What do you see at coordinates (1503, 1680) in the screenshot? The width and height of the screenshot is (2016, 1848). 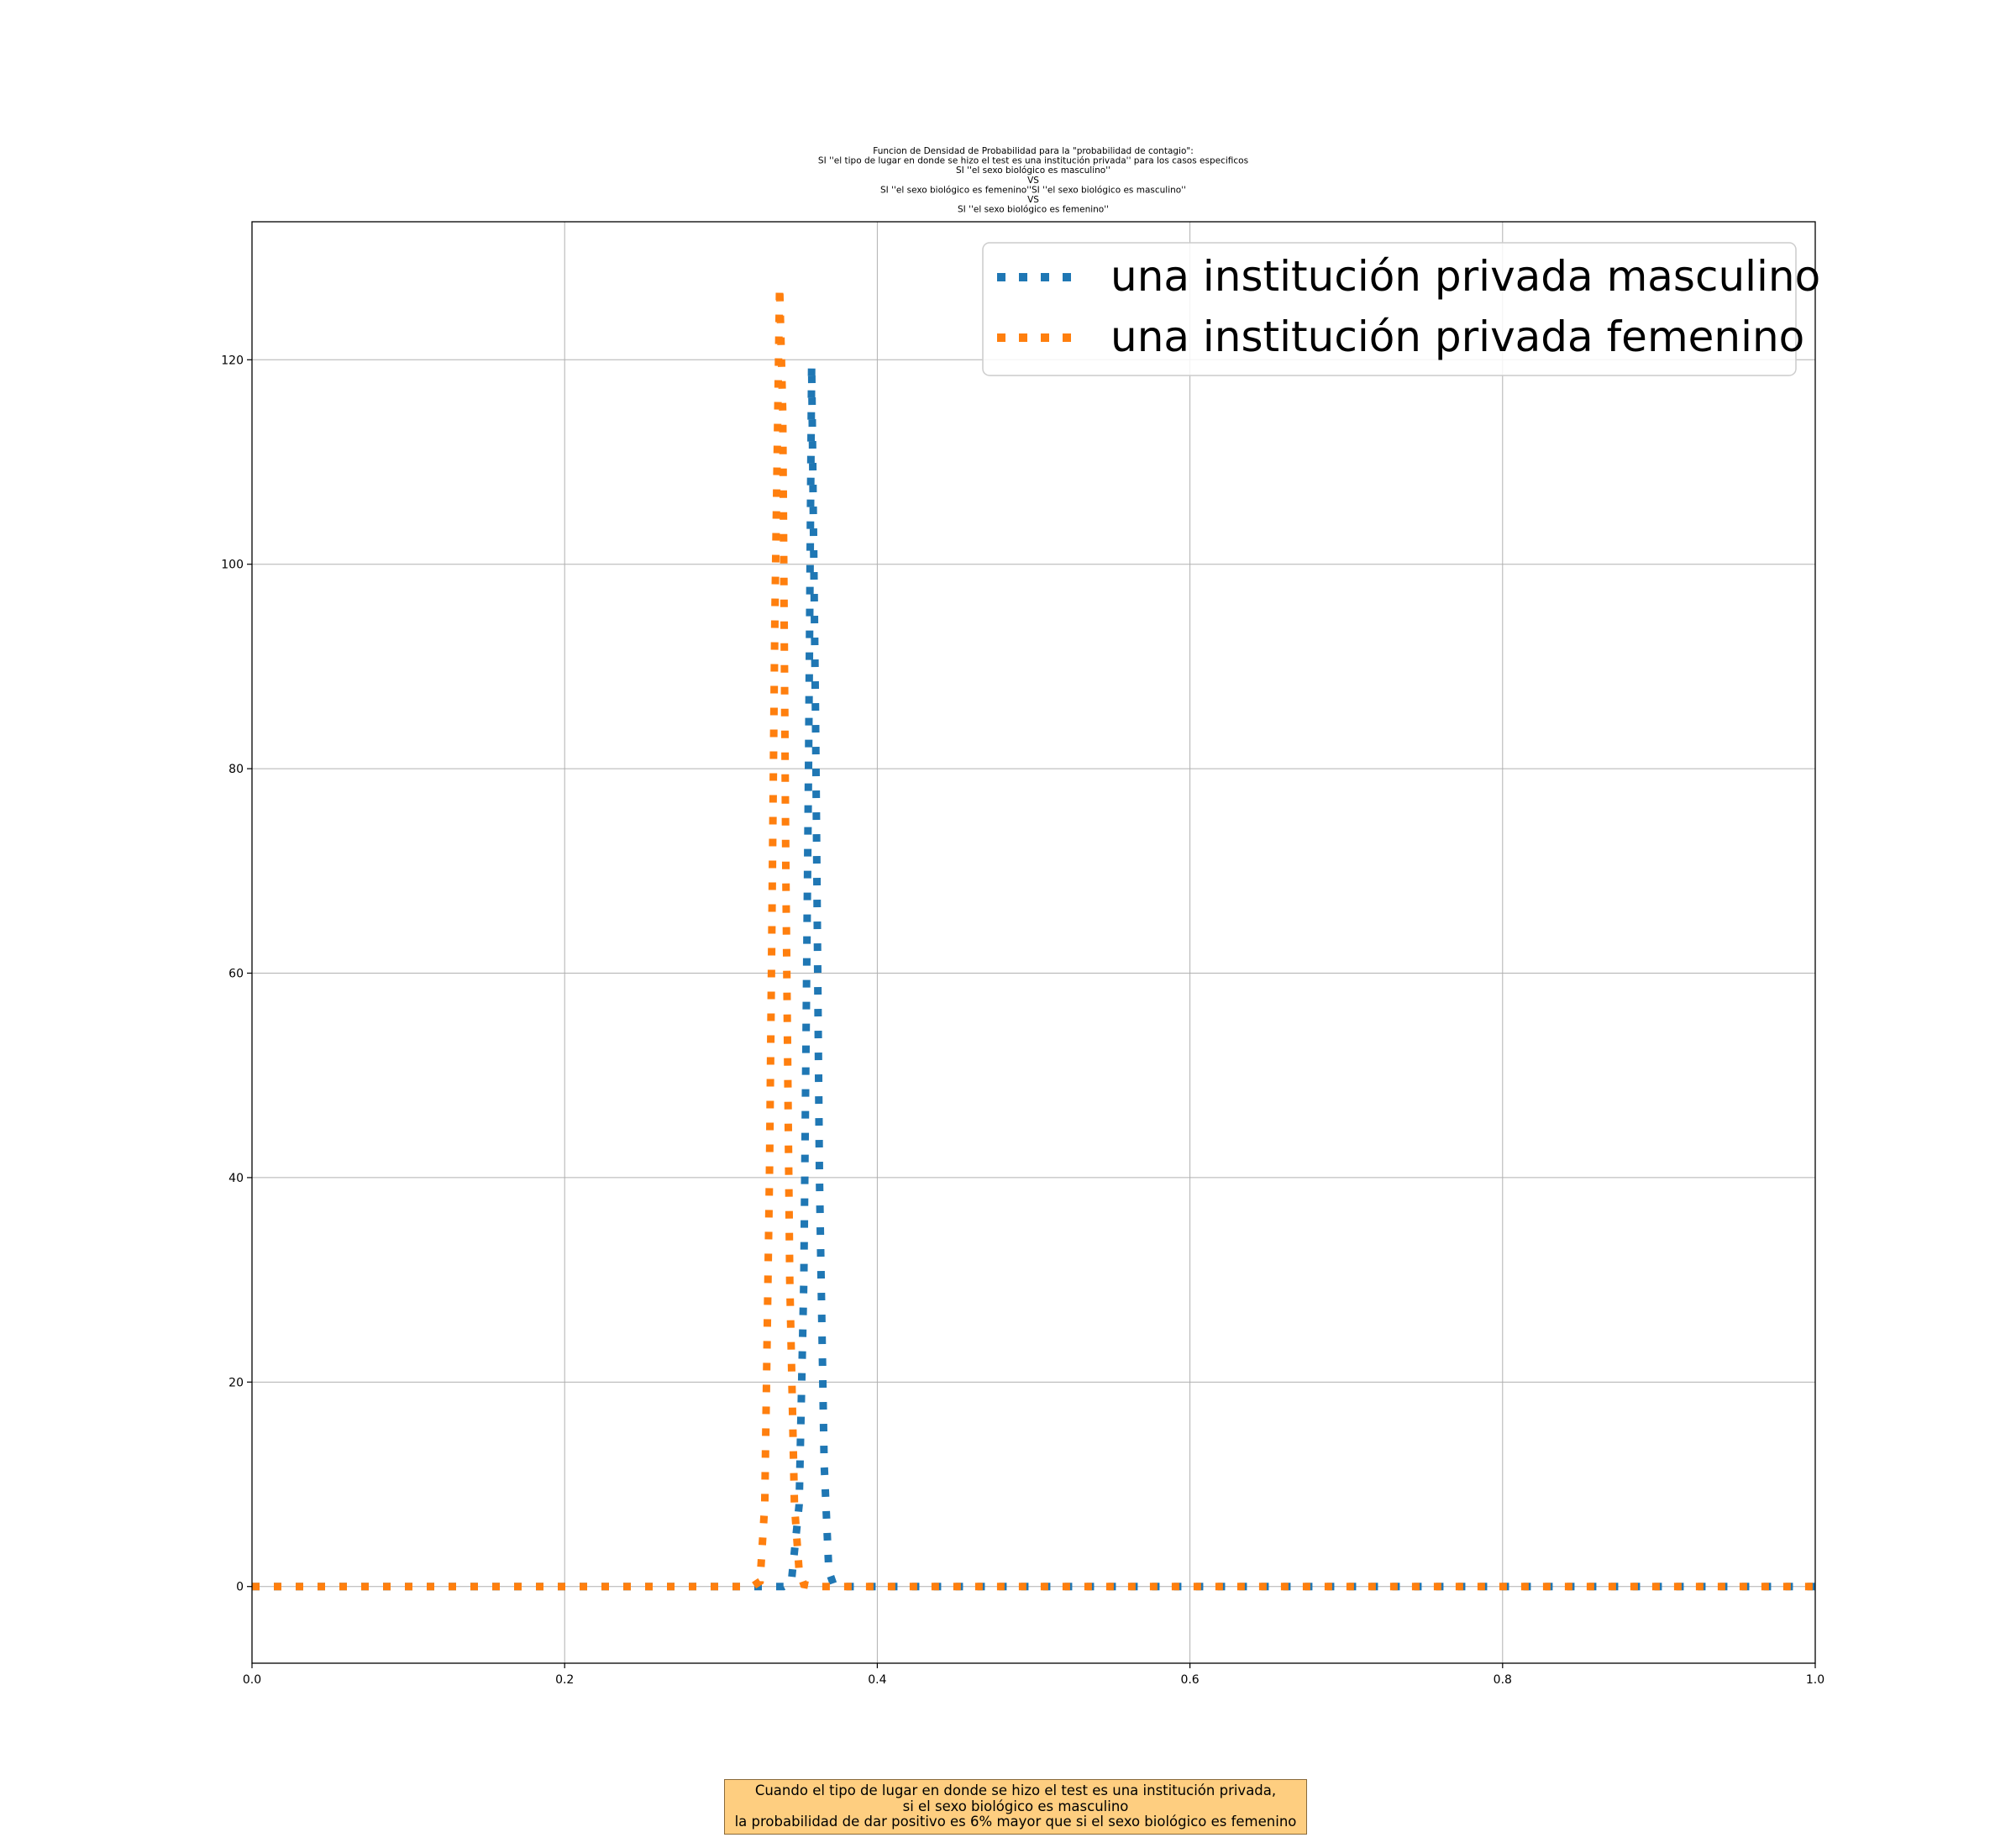 I see `x-tick-label: 0.8` at bounding box center [1503, 1680].